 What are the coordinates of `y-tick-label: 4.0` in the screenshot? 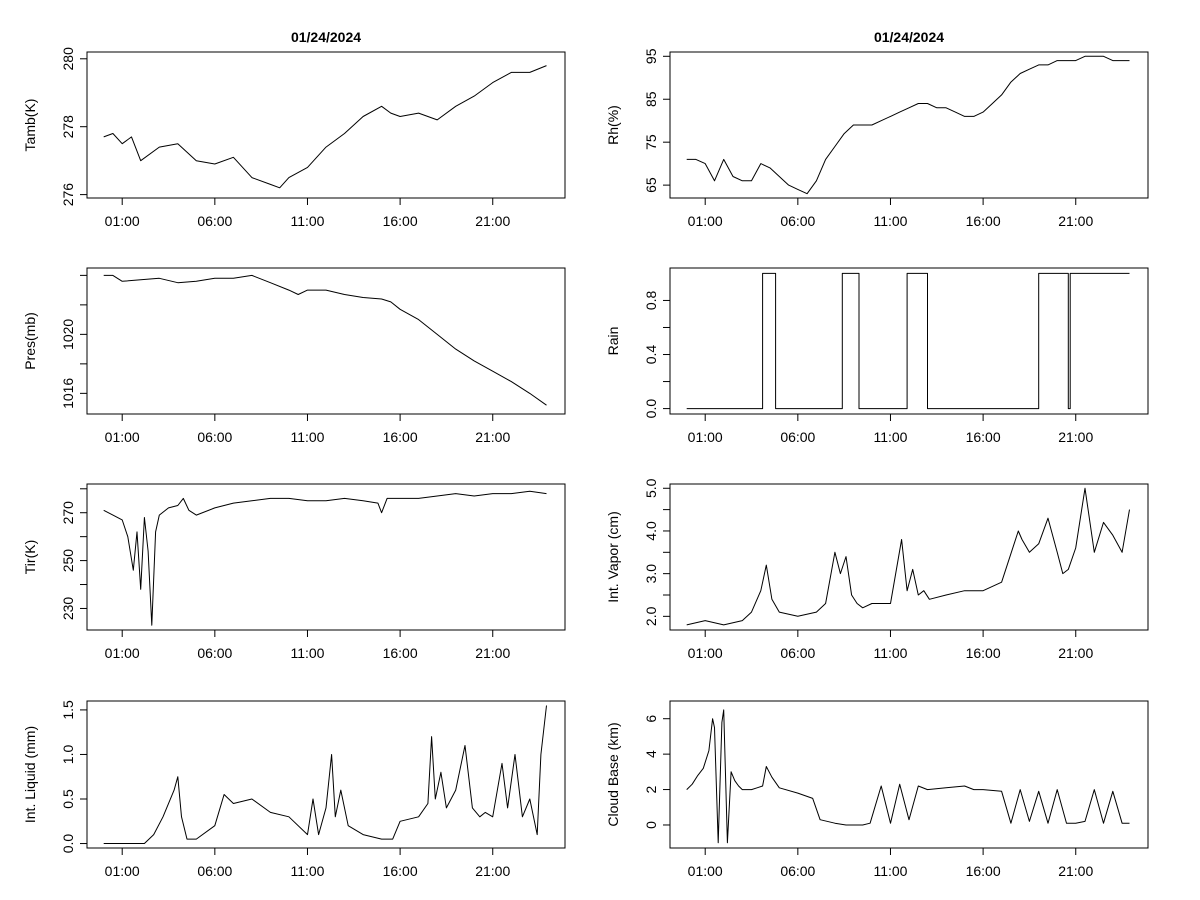 It's located at (651, 531).